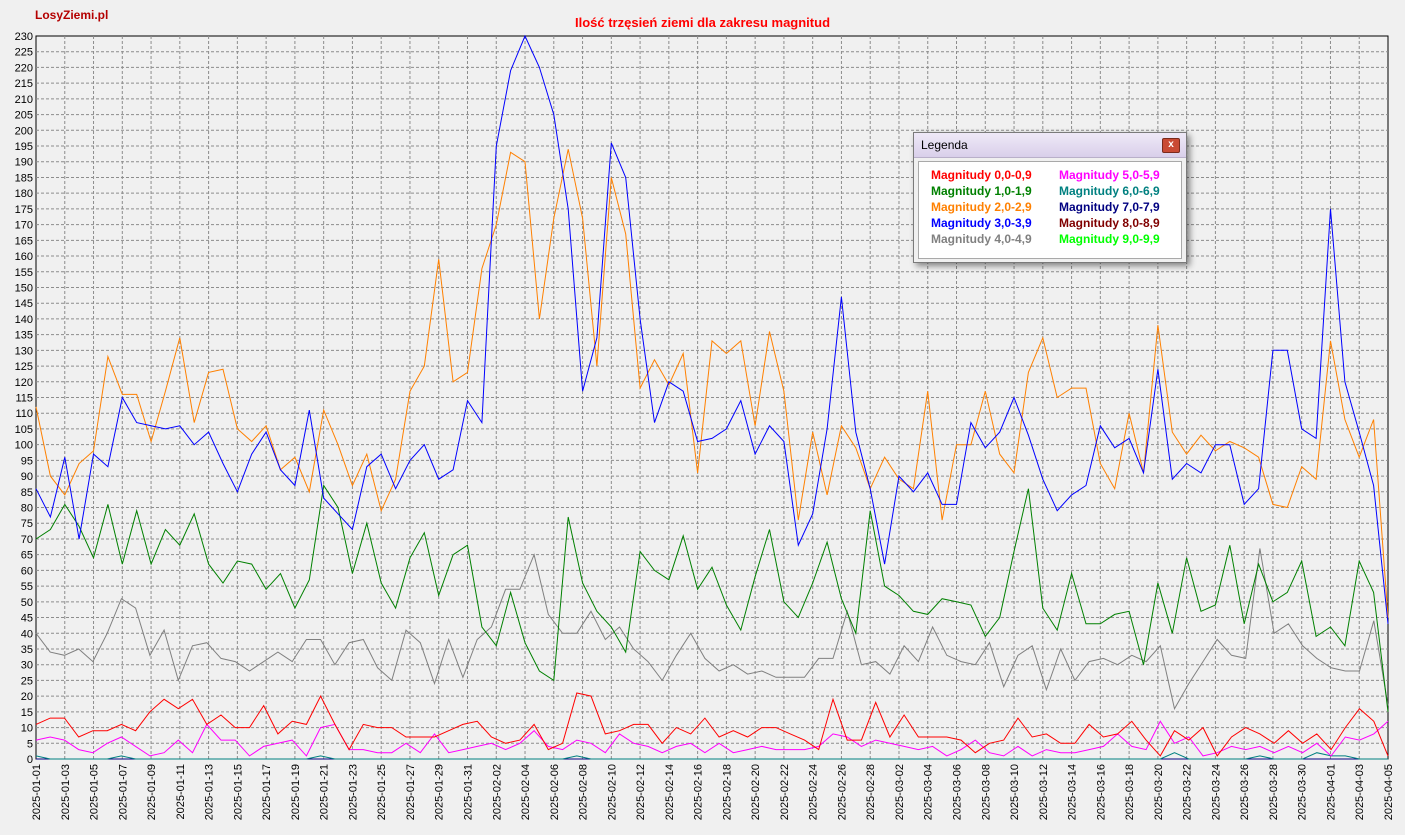  I want to click on y-tick-label: 110, so click(24, 414).